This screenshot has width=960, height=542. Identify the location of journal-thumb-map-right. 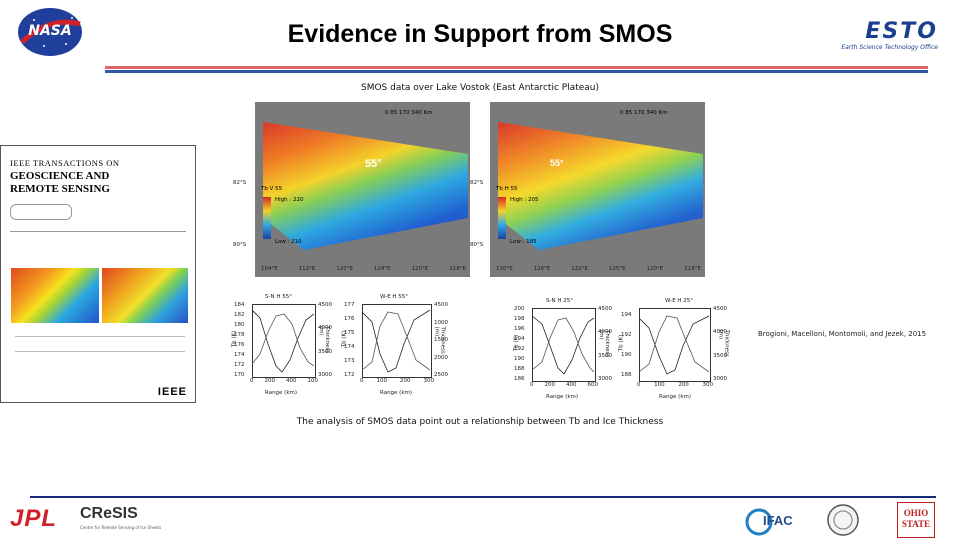
(145, 295).